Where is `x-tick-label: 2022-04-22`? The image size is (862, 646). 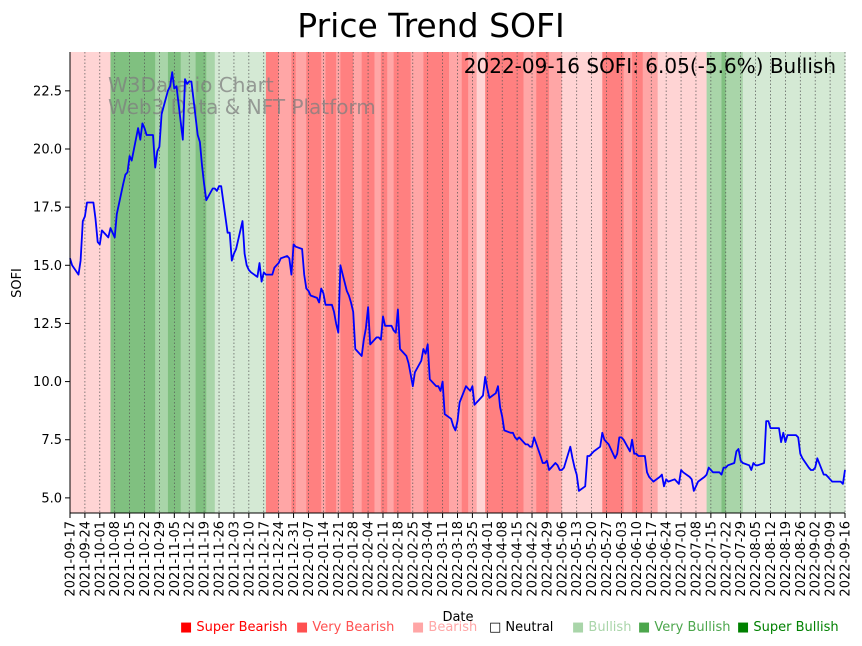 x-tick-label: 2022-04-22 is located at coordinates (533, 559).